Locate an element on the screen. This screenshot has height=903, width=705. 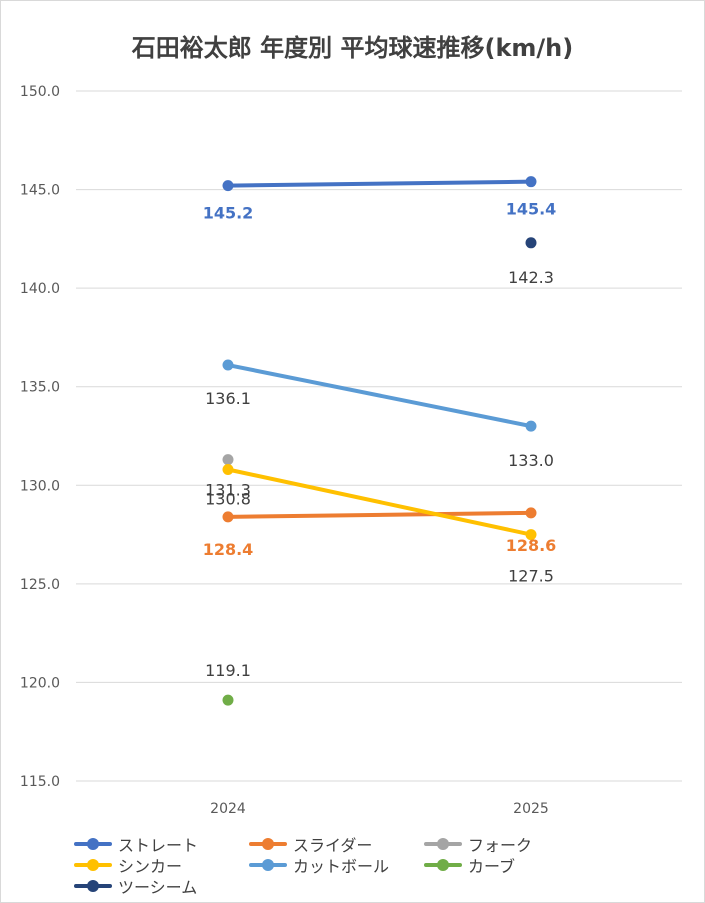
legend-item: シンカー is located at coordinates (127, 865).